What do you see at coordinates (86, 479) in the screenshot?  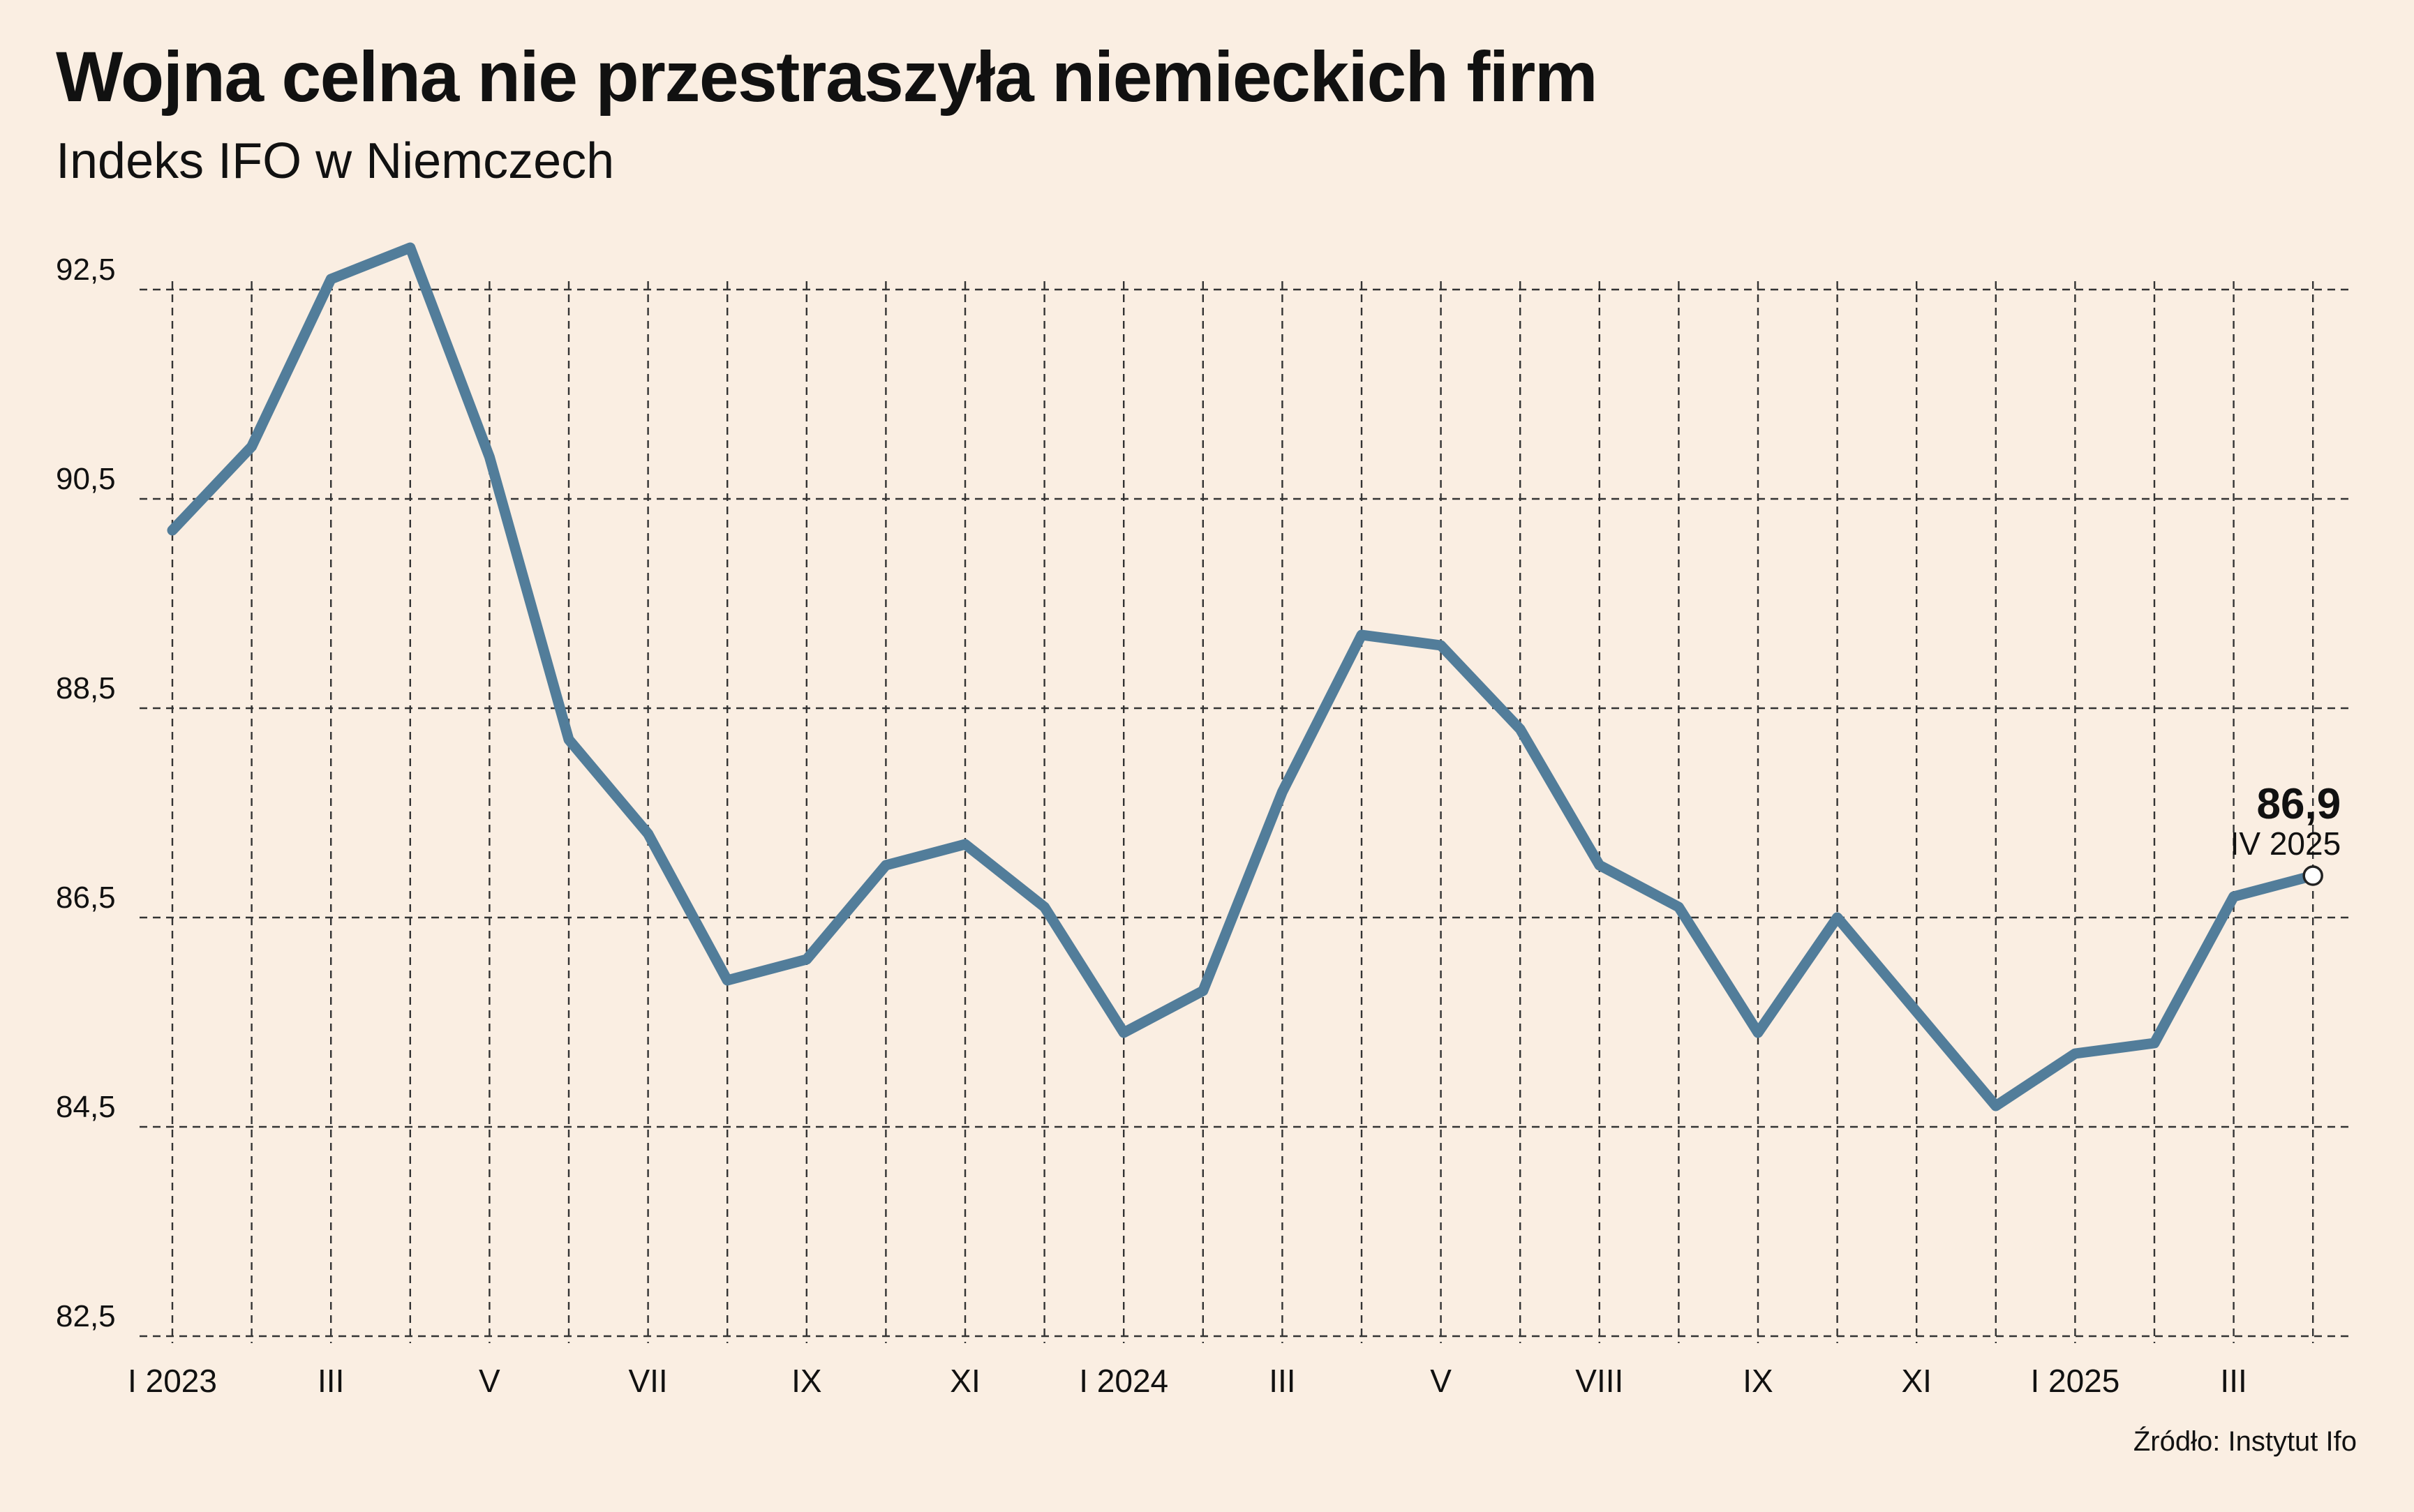 I see `y-tick-label: 90,5` at bounding box center [86, 479].